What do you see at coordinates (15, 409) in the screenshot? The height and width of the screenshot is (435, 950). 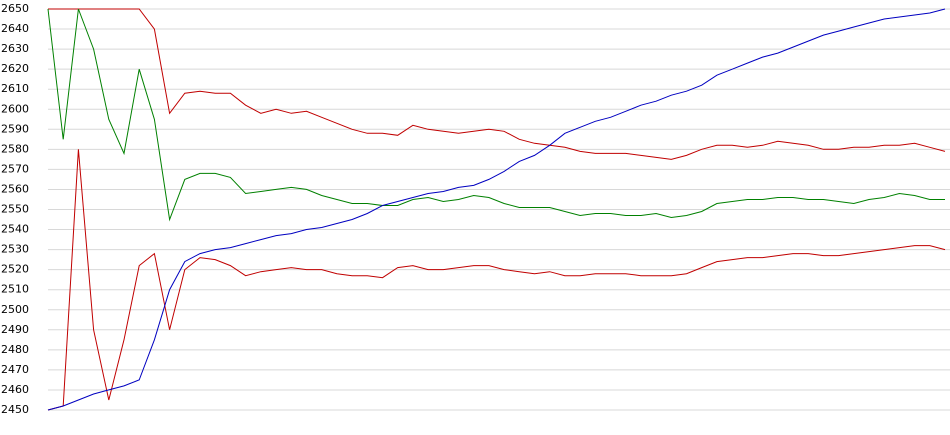 I see `y-tick-label: 2450` at bounding box center [15, 409].